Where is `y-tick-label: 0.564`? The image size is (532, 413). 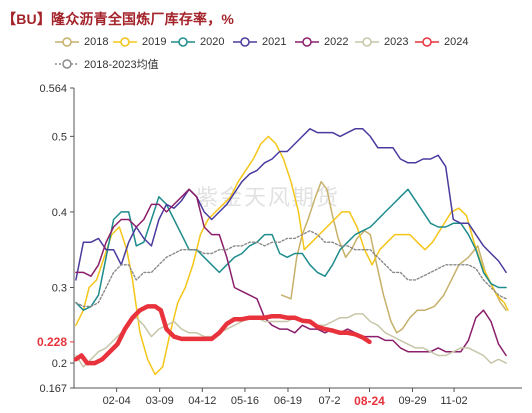 y-tick-label: 0.564 is located at coordinates (53, 89).